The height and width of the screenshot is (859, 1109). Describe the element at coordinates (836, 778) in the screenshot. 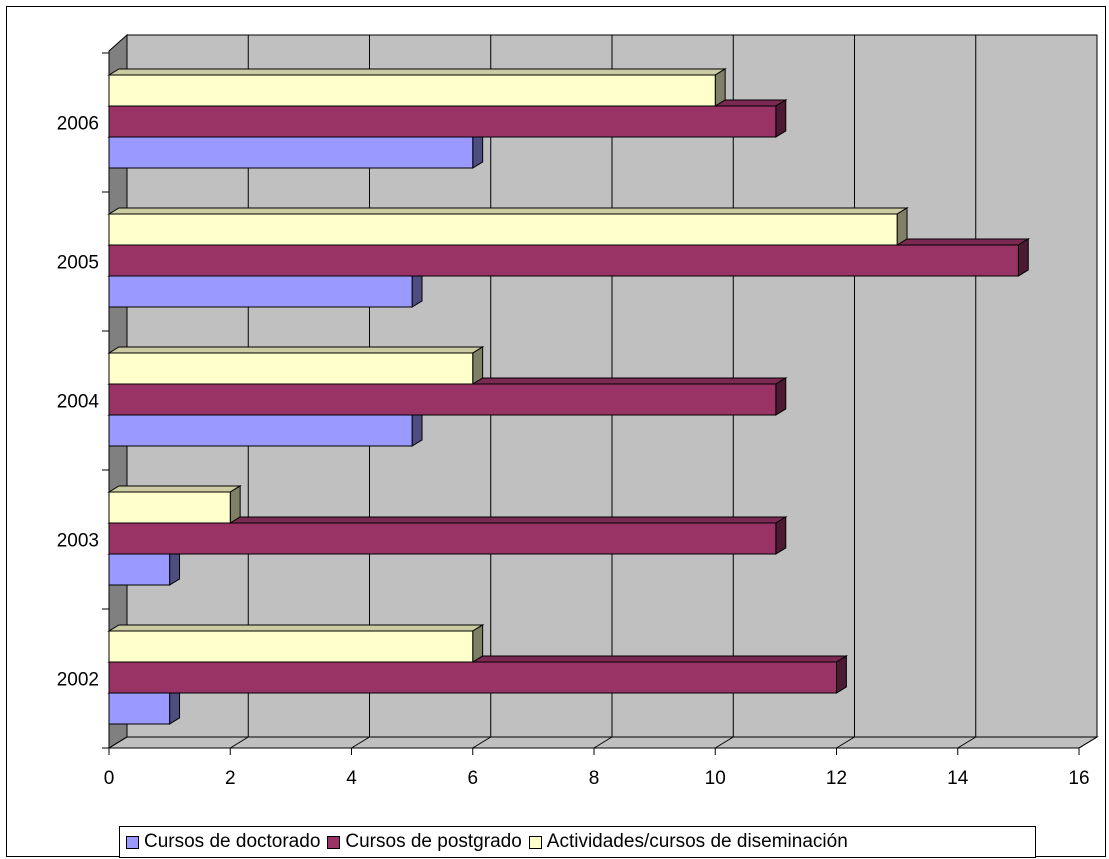

I see `x-tick-label: 12` at that location.